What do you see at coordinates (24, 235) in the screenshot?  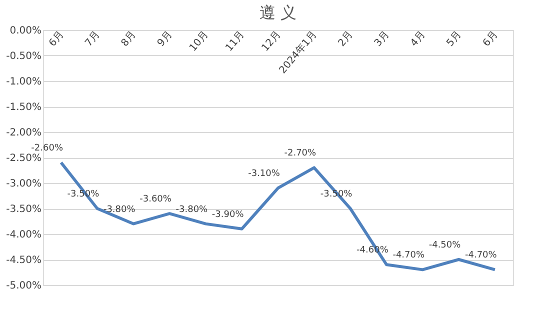 I see `y-tick-label: -4.00%` at bounding box center [24, 235].